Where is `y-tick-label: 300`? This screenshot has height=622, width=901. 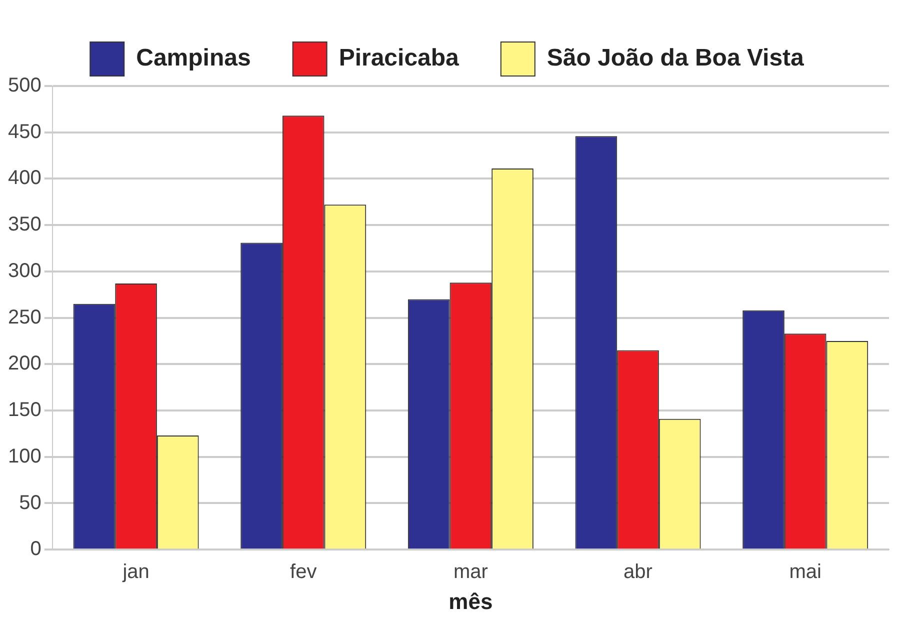
y-tick-label: 300 is located at coordinates (25, 271).